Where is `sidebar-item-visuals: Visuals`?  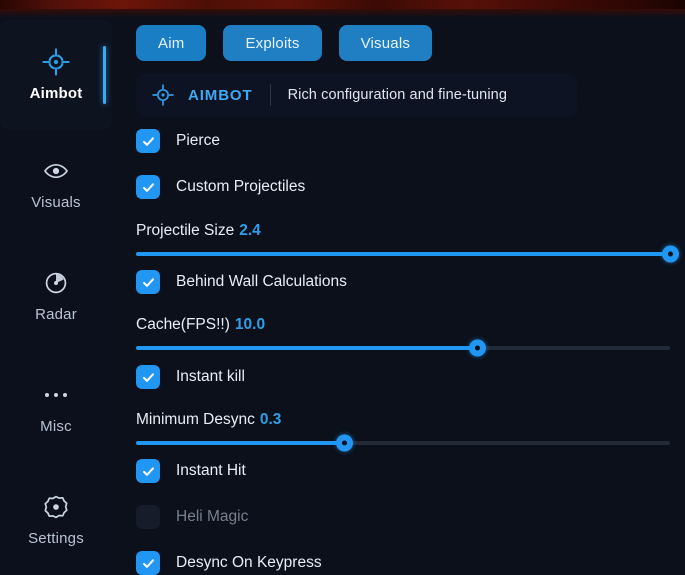 sidebar-item-visuals: Visuals is located at coordinates (56, 184).